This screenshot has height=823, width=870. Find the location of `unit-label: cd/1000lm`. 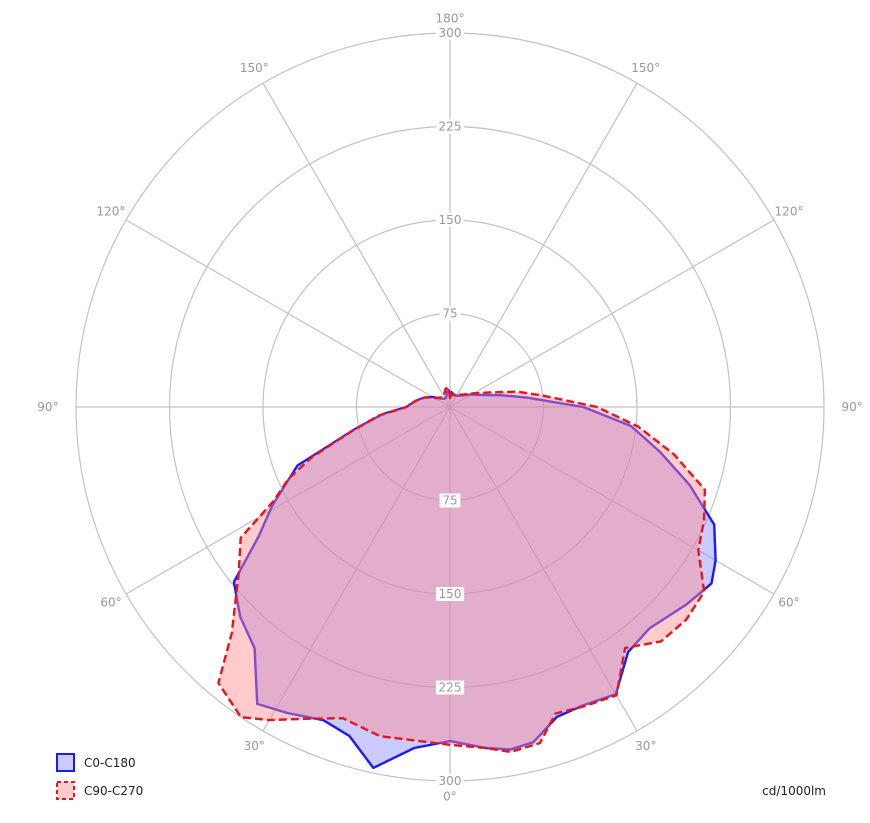

unit-label: cd/1000lm is located at coordinates (794, 791).